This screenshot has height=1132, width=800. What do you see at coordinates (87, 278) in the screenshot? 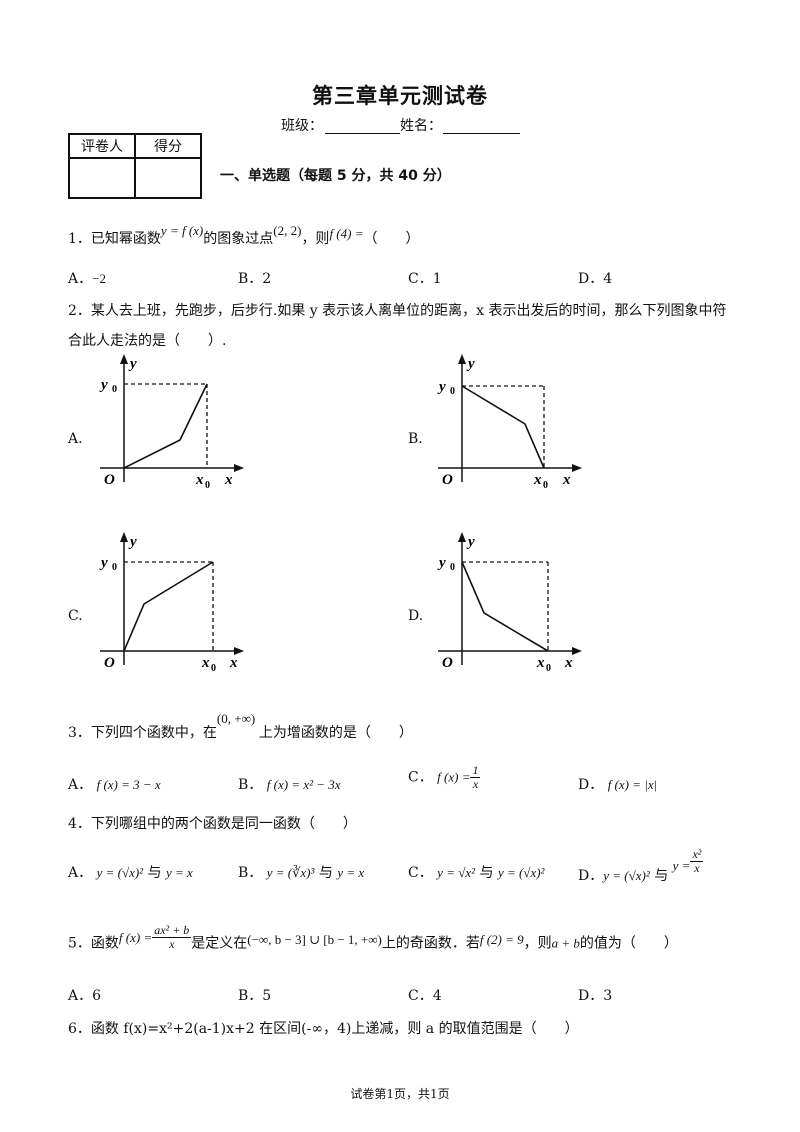
I see `q1-option-a: A．−2` at bounding box center [87, 278].